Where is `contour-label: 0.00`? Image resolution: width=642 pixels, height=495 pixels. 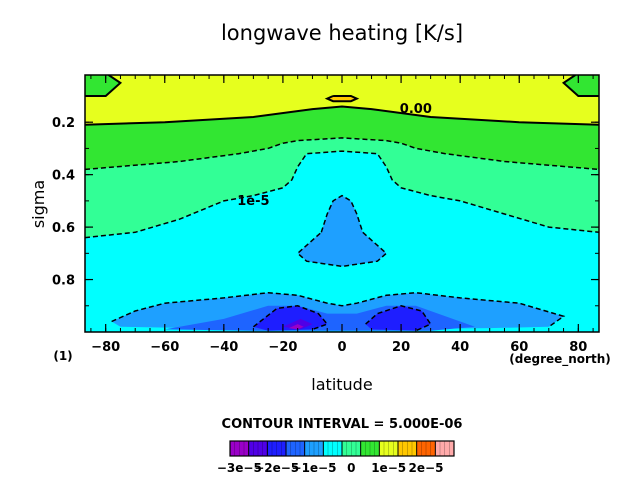 contour-label: 0.00 is located at coordinates (416, 109).